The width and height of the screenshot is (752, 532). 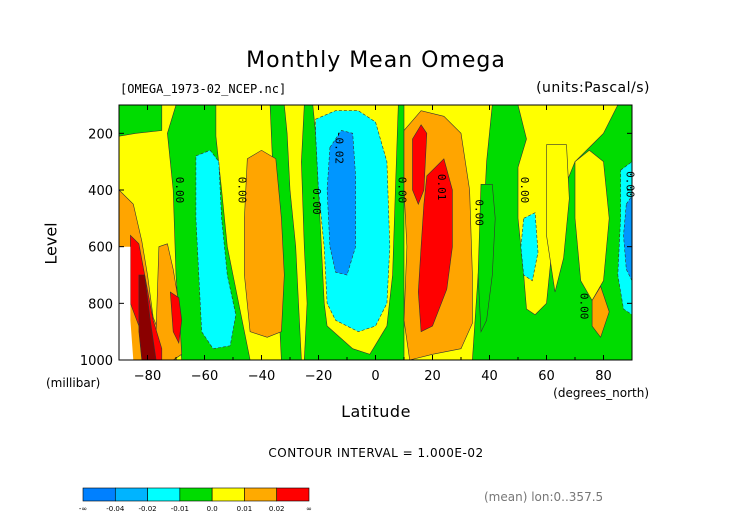 What do you see at coordinates (546, 376) in the screenshot?
I see `x-tick-label: 60` at bounding box center [546, 376].